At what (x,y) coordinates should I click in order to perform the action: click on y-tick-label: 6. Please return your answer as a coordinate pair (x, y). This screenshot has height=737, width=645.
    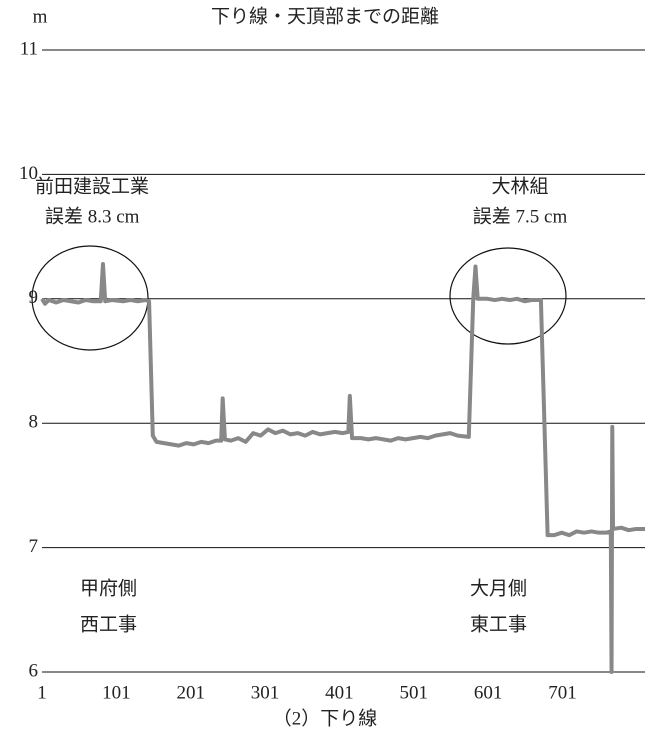
    Looking at the image, I should click on (34, 670).